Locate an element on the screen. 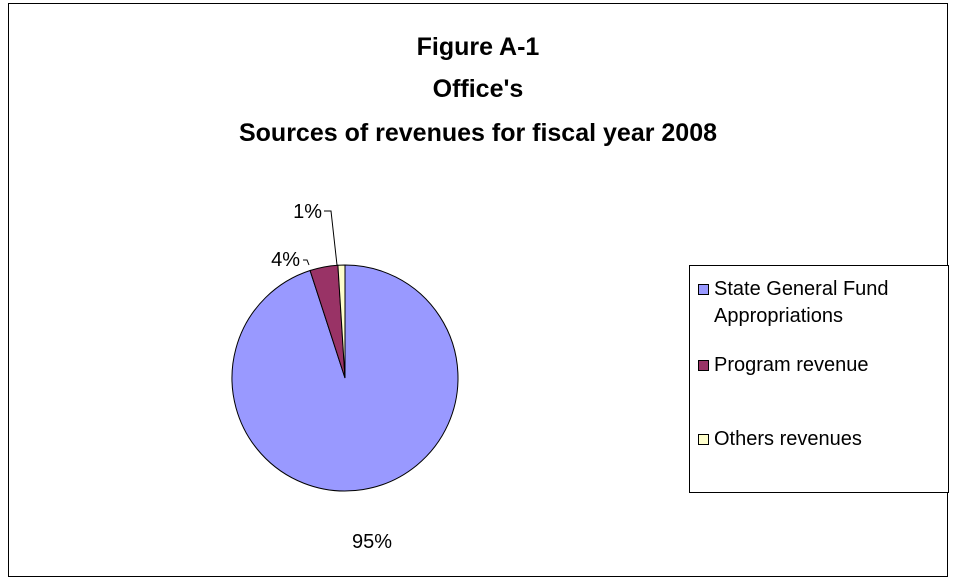 The width and height of the screenshot is (959, 588). data-label-state-general-fund: 95% is located at coordinates (372, 542).